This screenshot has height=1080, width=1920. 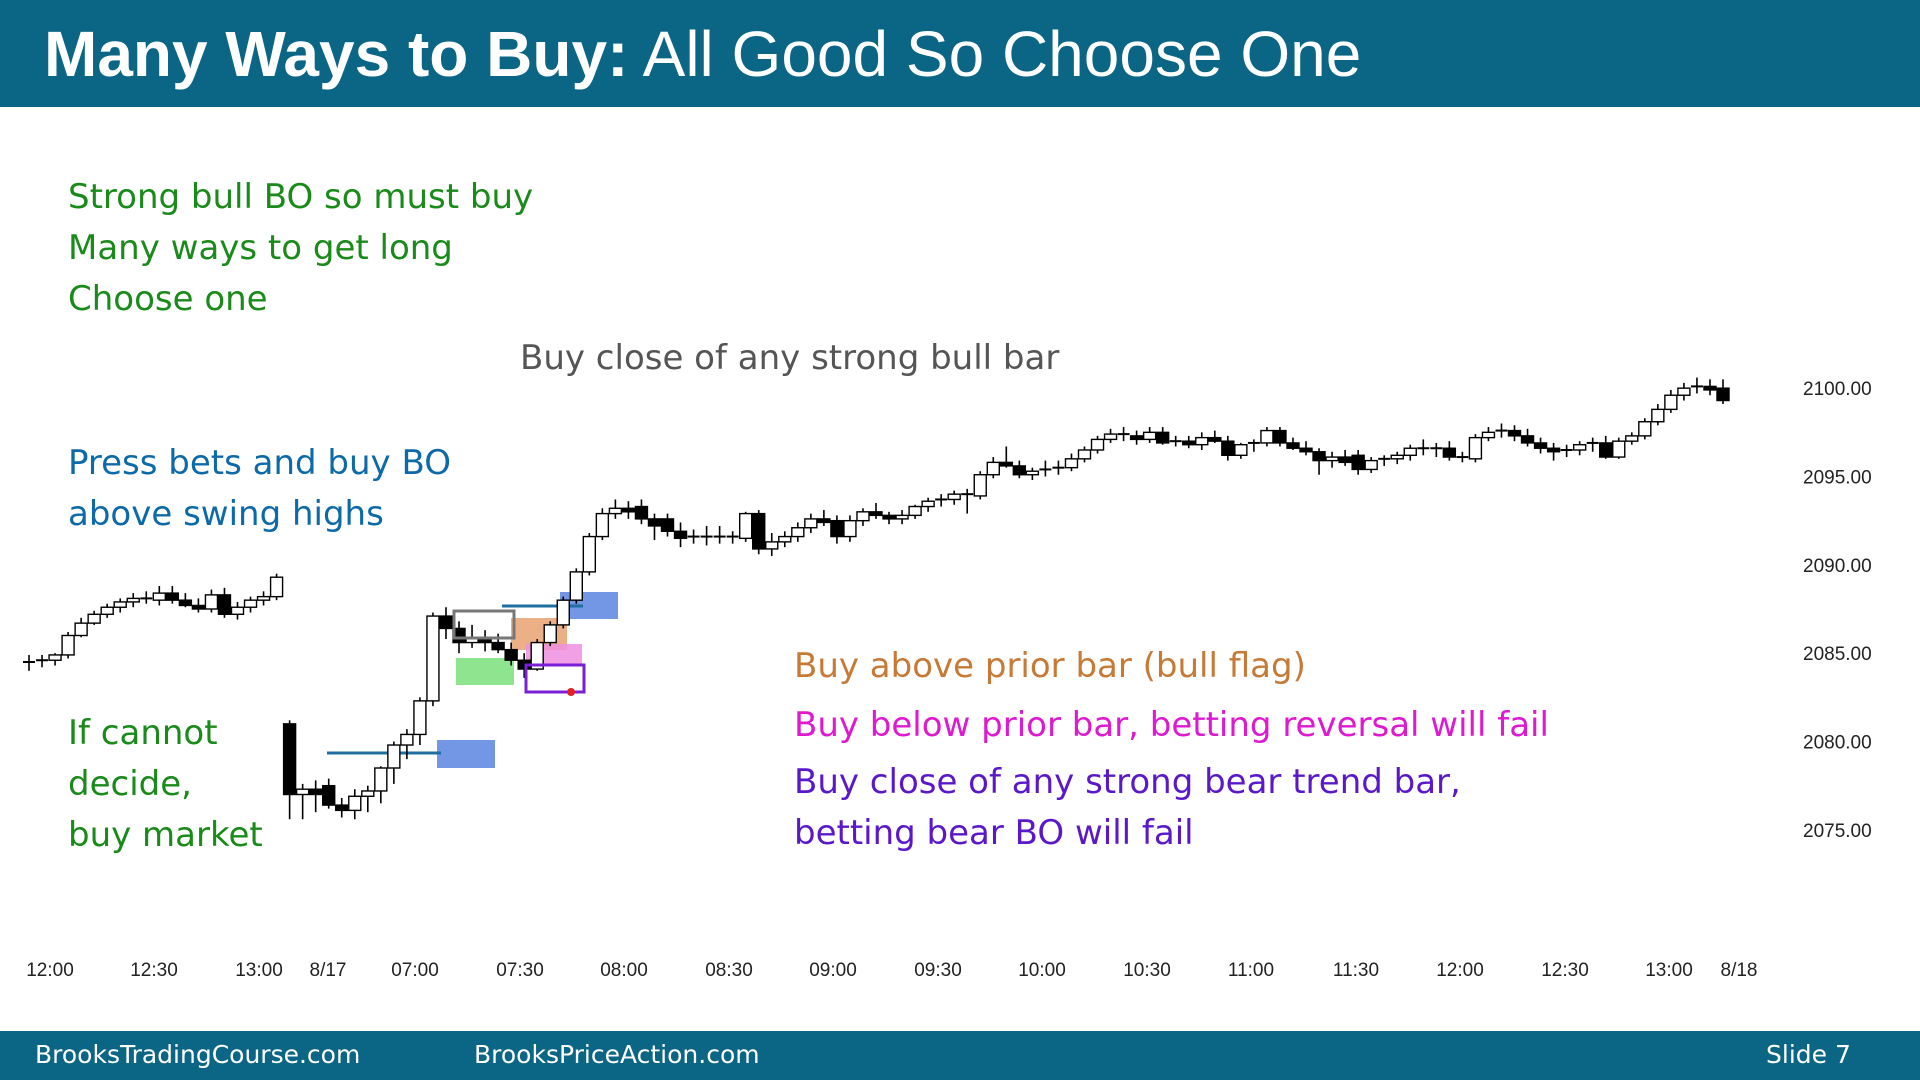 What do you see at coordinates (1147, 970) in the screenshot?
I see `x-tick-label: 10:30` at bounding box center [1147, 970].